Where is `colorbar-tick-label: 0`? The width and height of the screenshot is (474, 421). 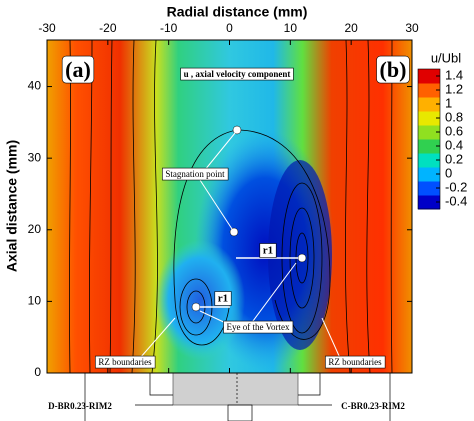 colorbar-tick-label: 0 is located at coordinates (448, 172).